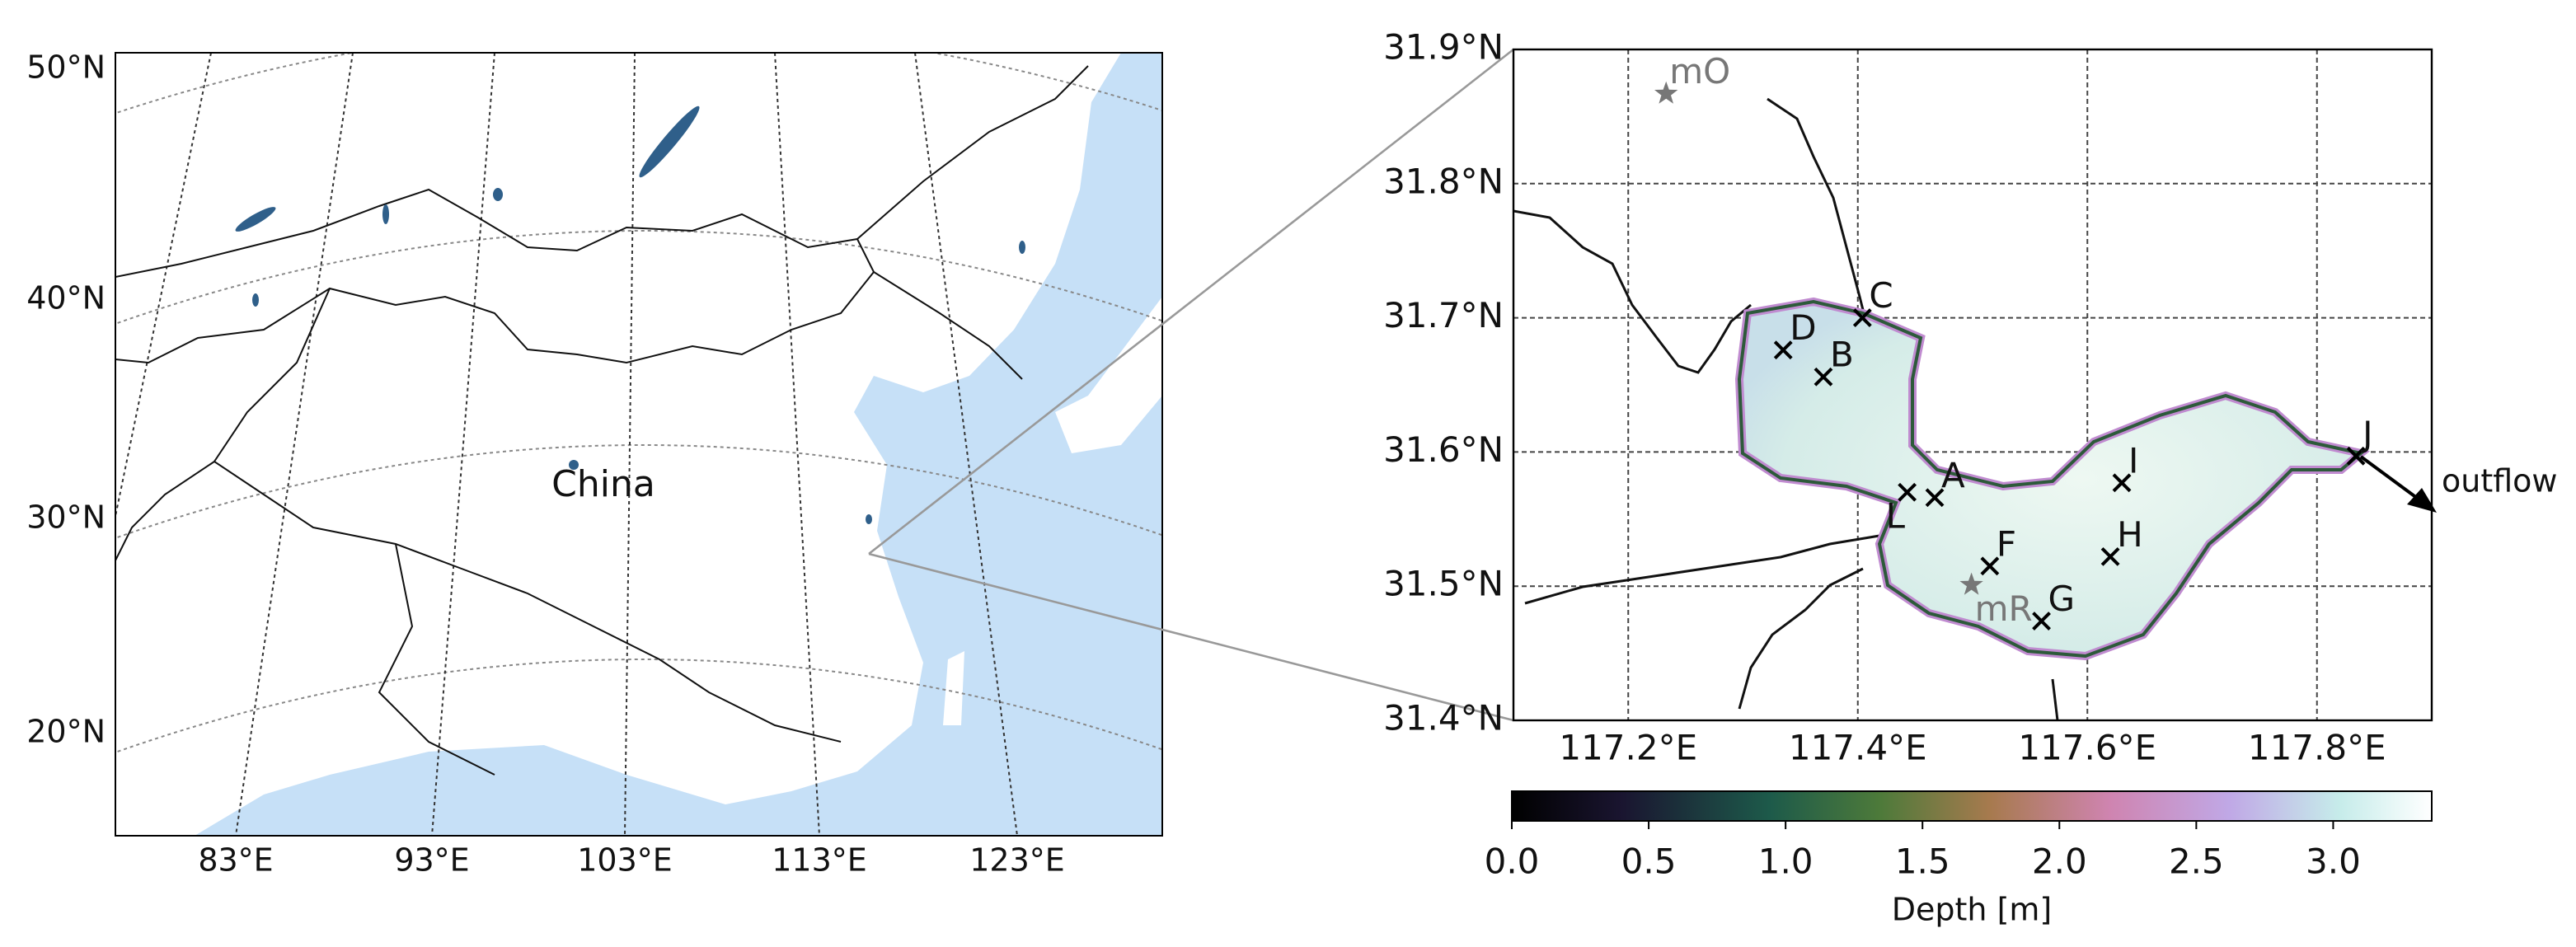  I want to click on site: G, so click(2054, 605).